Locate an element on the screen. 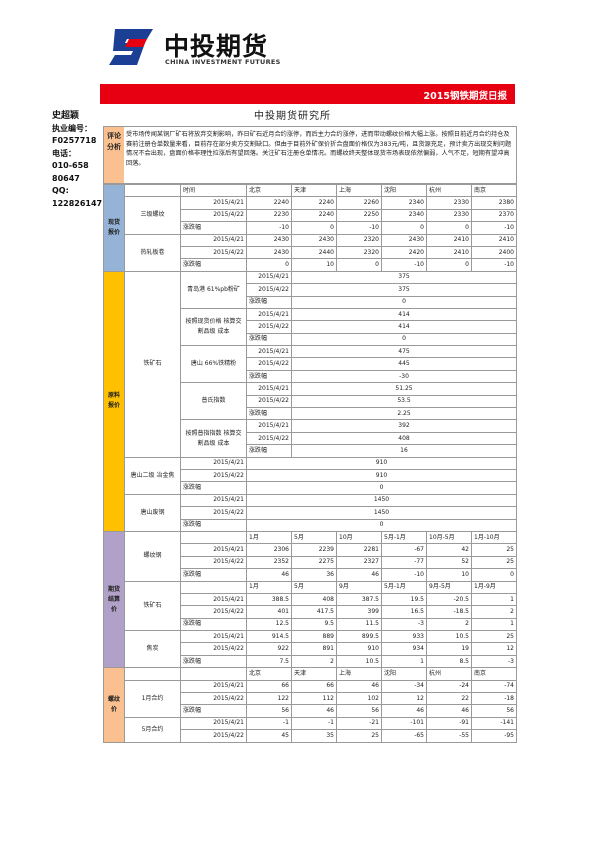 Image resolution: width=595 pixels, height=842 pixels. price-value: -1 is located at coordinates (314, 723).